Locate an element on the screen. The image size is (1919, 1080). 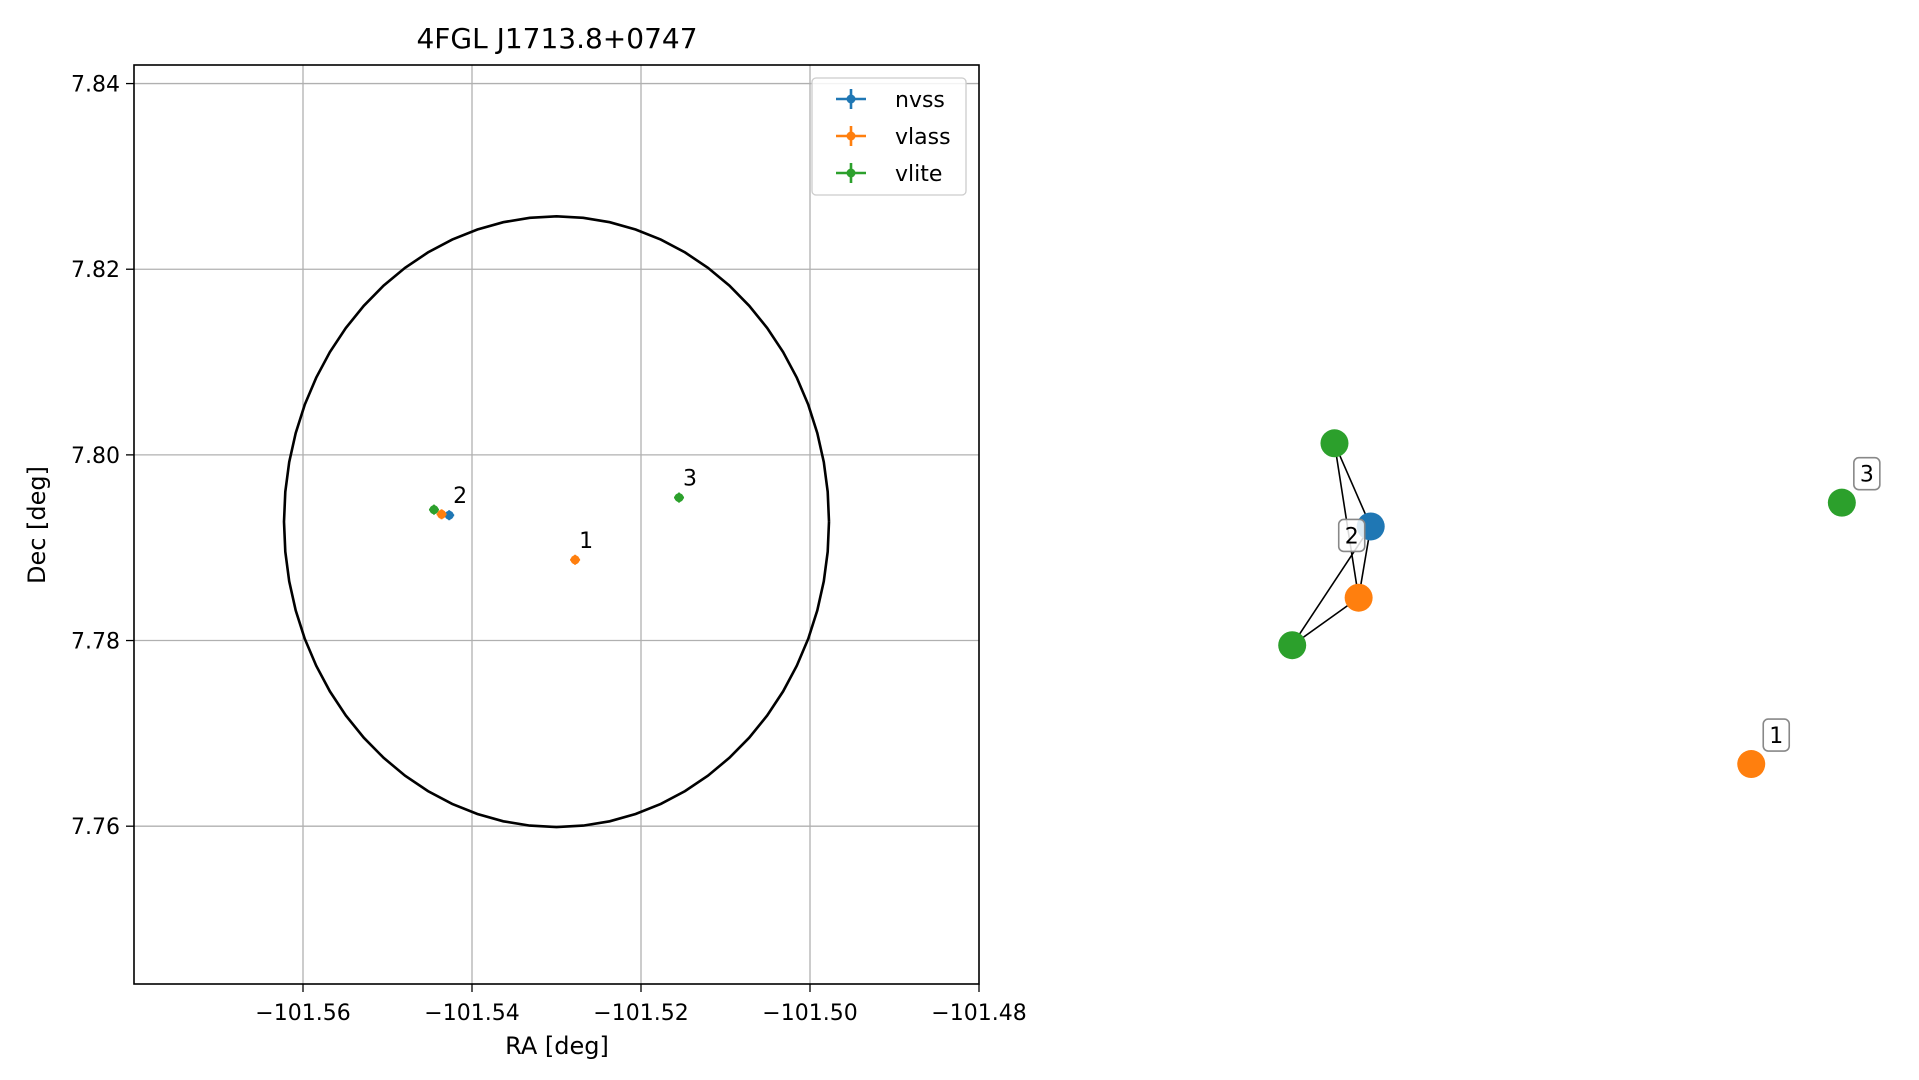
graph-node-label: 1 is located at coordinates (1776, 735).